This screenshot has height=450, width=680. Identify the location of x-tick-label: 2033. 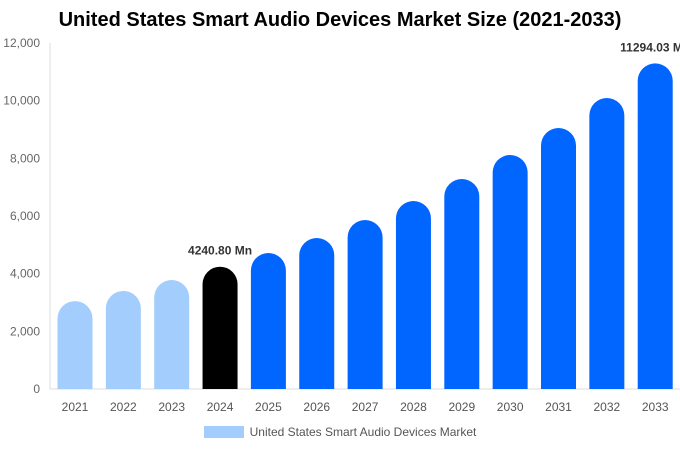
(655, 407).